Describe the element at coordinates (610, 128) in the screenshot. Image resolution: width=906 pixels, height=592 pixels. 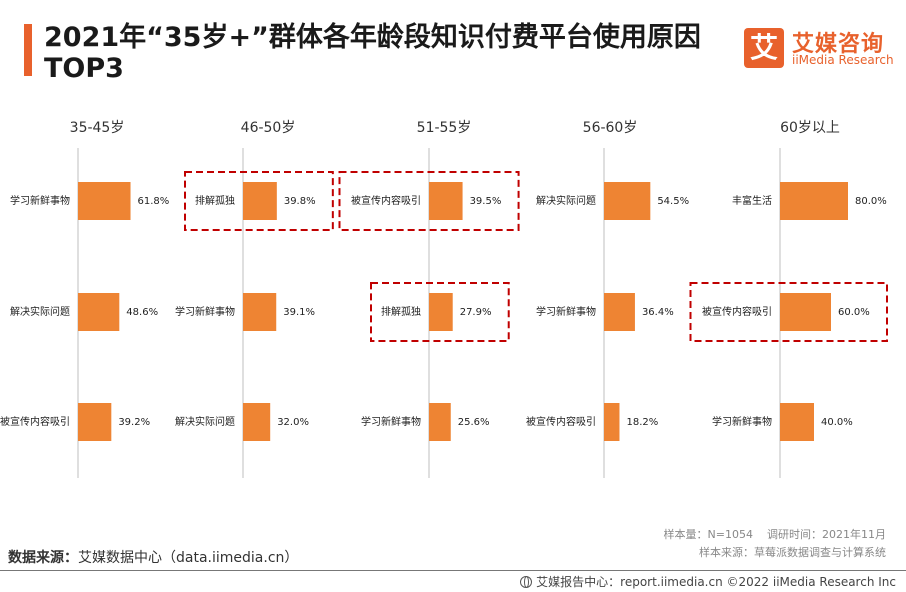
I see `panel-title: 56-60岁` at that location.